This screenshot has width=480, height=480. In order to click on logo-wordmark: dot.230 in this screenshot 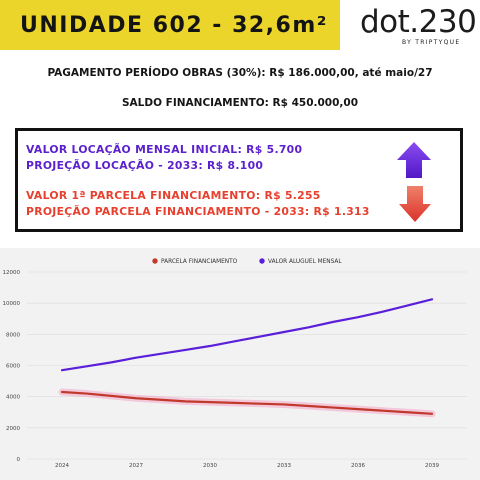, I will do `click(418, 22)`.